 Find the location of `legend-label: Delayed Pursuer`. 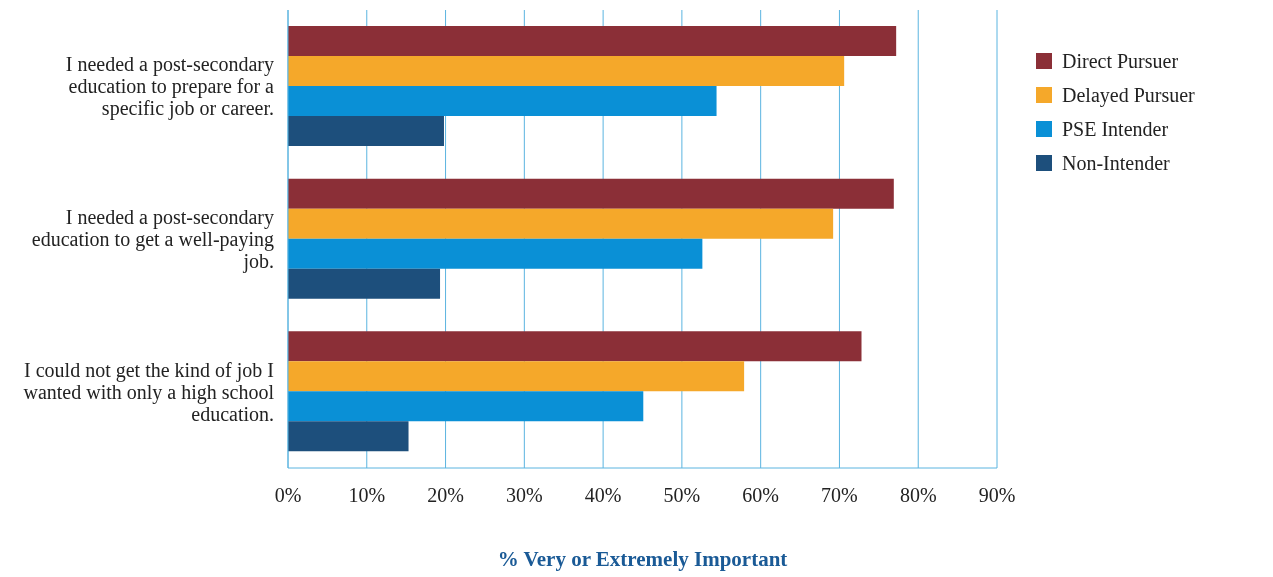

legend-label: Delayed Pursuer is located at coordinates (1128, 95).